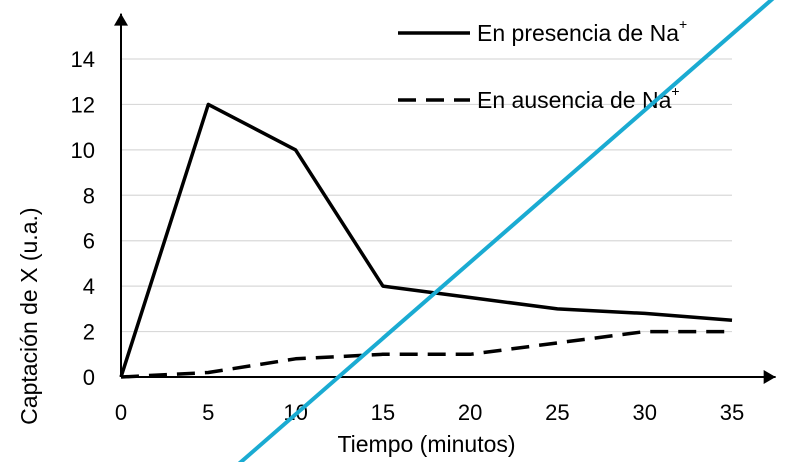 The height and width of the screenshot is (462, 785). Describe the element at coordinates (426, 444) in the screenshot. I see `x-axis-title: Tiempo (minutos)` at that location.